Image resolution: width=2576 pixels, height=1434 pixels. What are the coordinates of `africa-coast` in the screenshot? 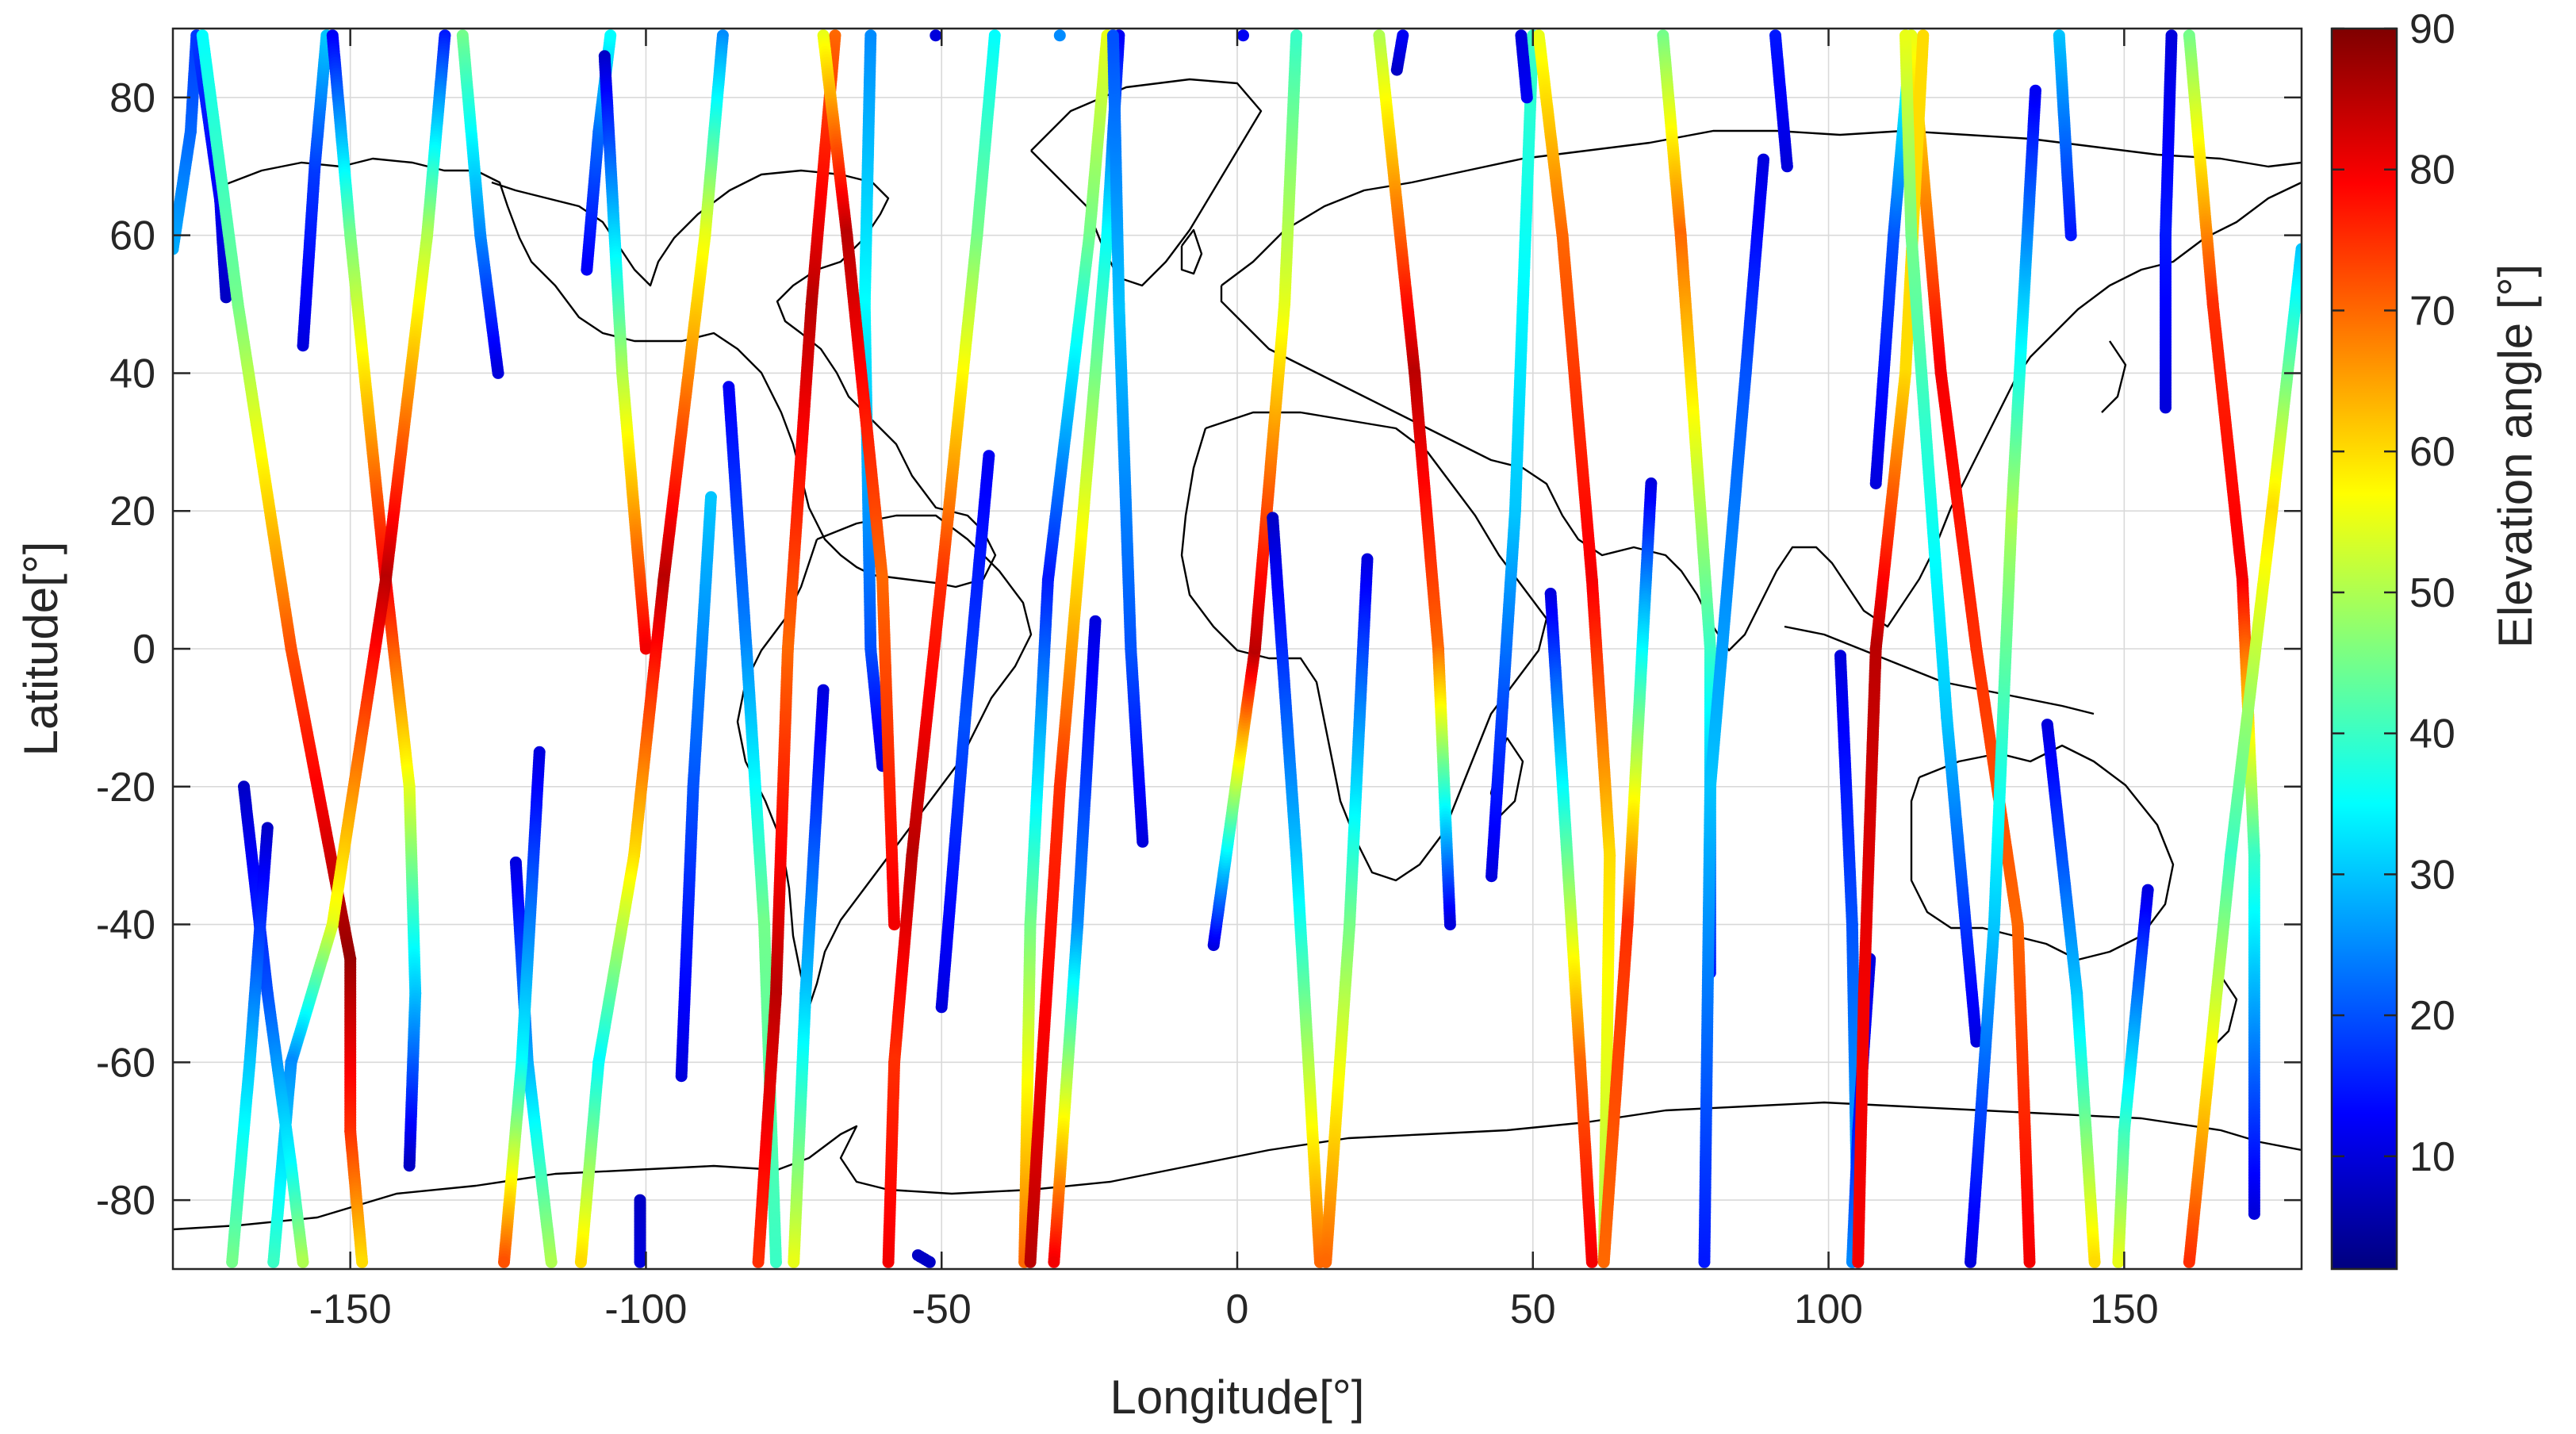 It's located at (1364, 646).